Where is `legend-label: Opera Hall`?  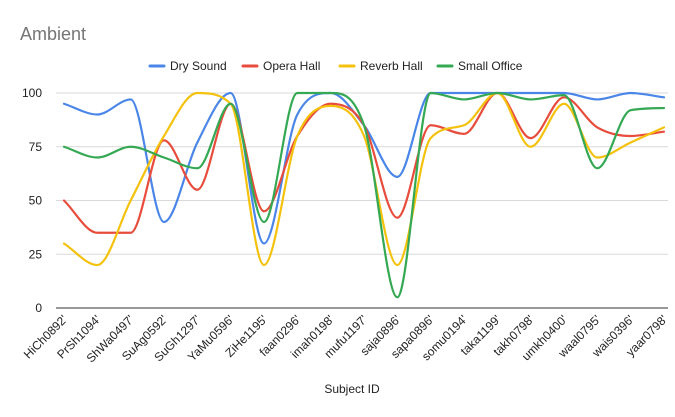
legend-label: Opera Hall is located at coordinates (291, 66).